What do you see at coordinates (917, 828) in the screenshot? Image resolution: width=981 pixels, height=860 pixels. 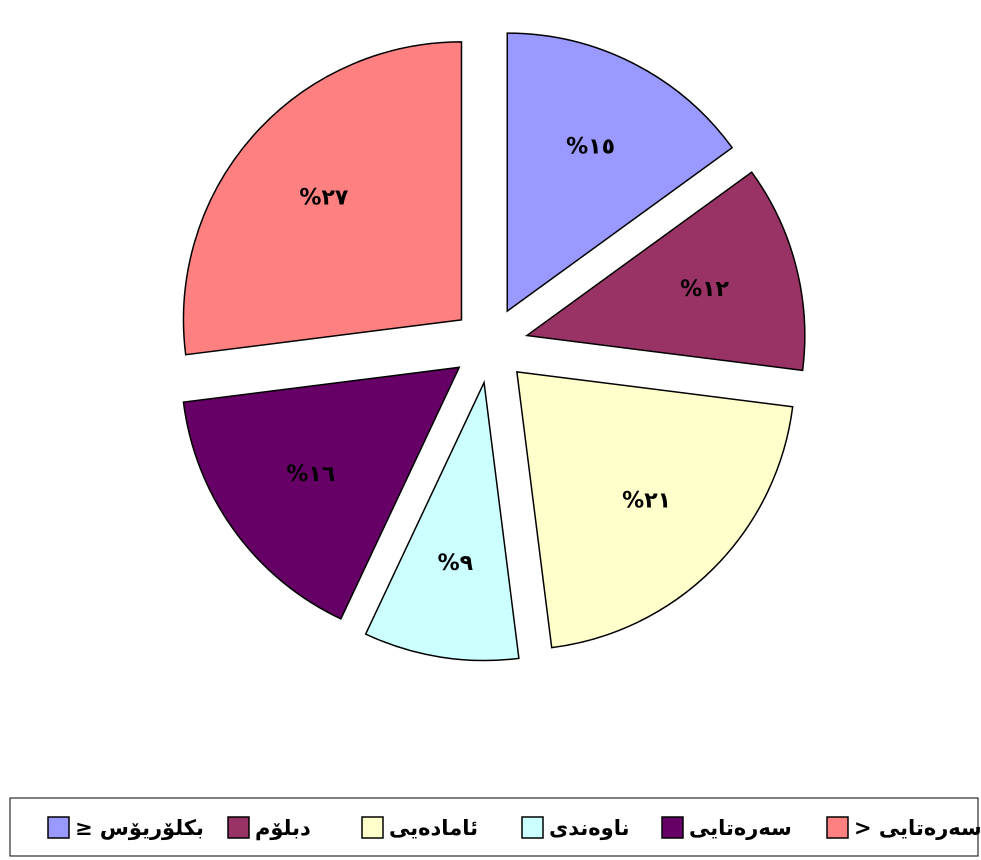 I see `legend-label: > سەرەتایی` at bounding box center [917, 828].